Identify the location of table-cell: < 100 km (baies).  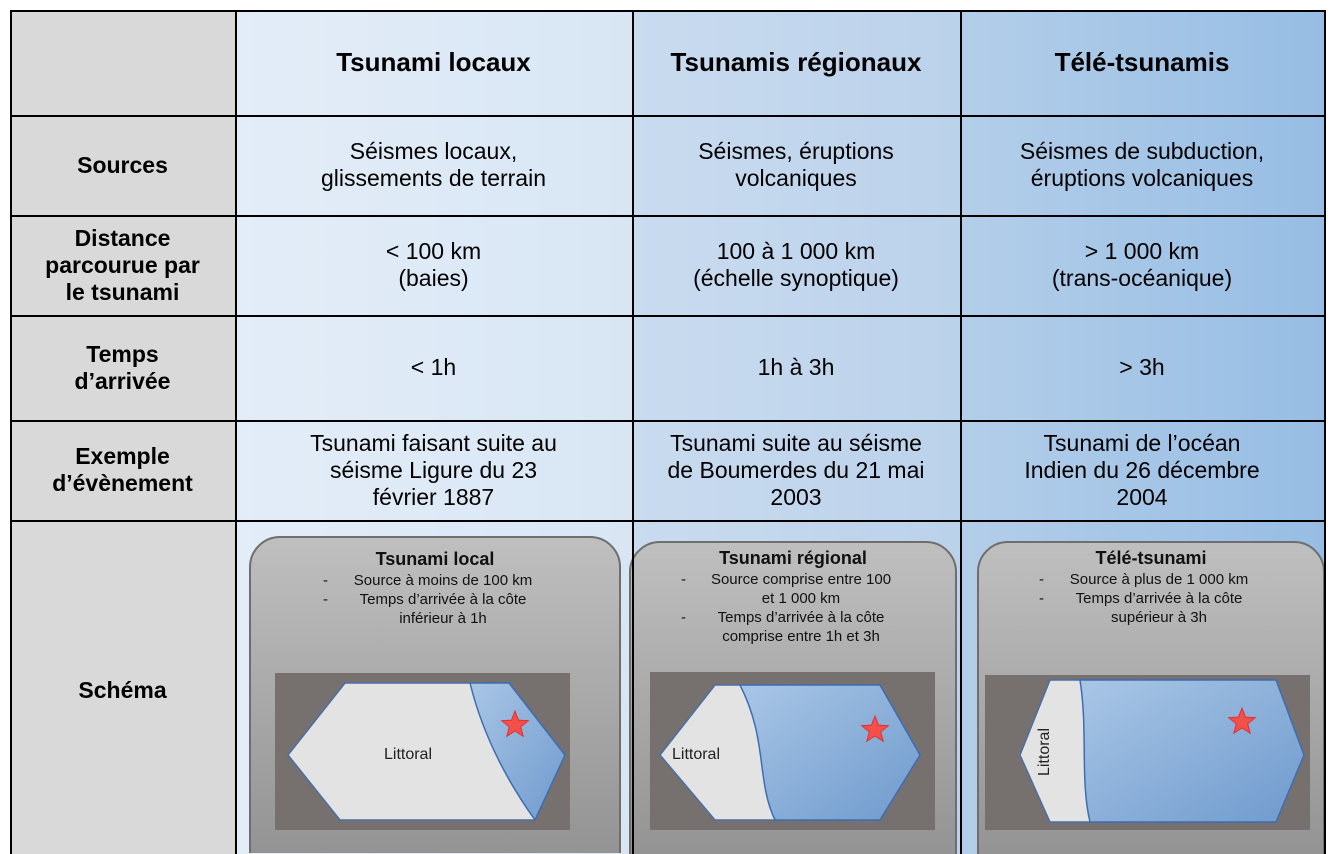
(433, 265).